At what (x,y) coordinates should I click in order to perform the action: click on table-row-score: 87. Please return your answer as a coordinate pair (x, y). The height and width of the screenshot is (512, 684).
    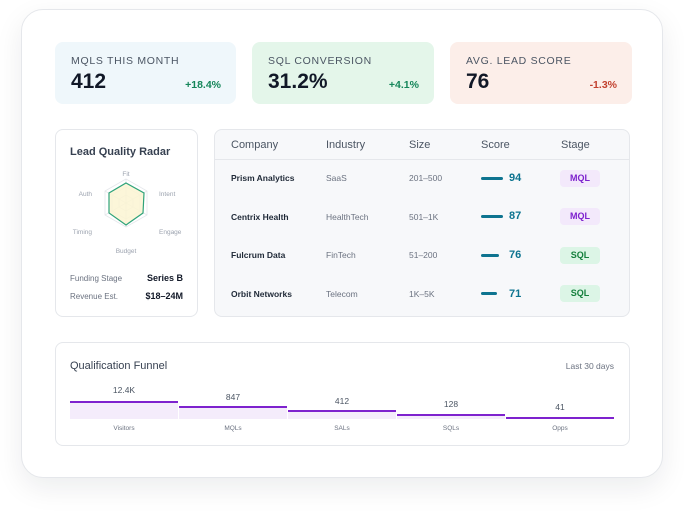
    Looking at the image, I should click on (515, 216).